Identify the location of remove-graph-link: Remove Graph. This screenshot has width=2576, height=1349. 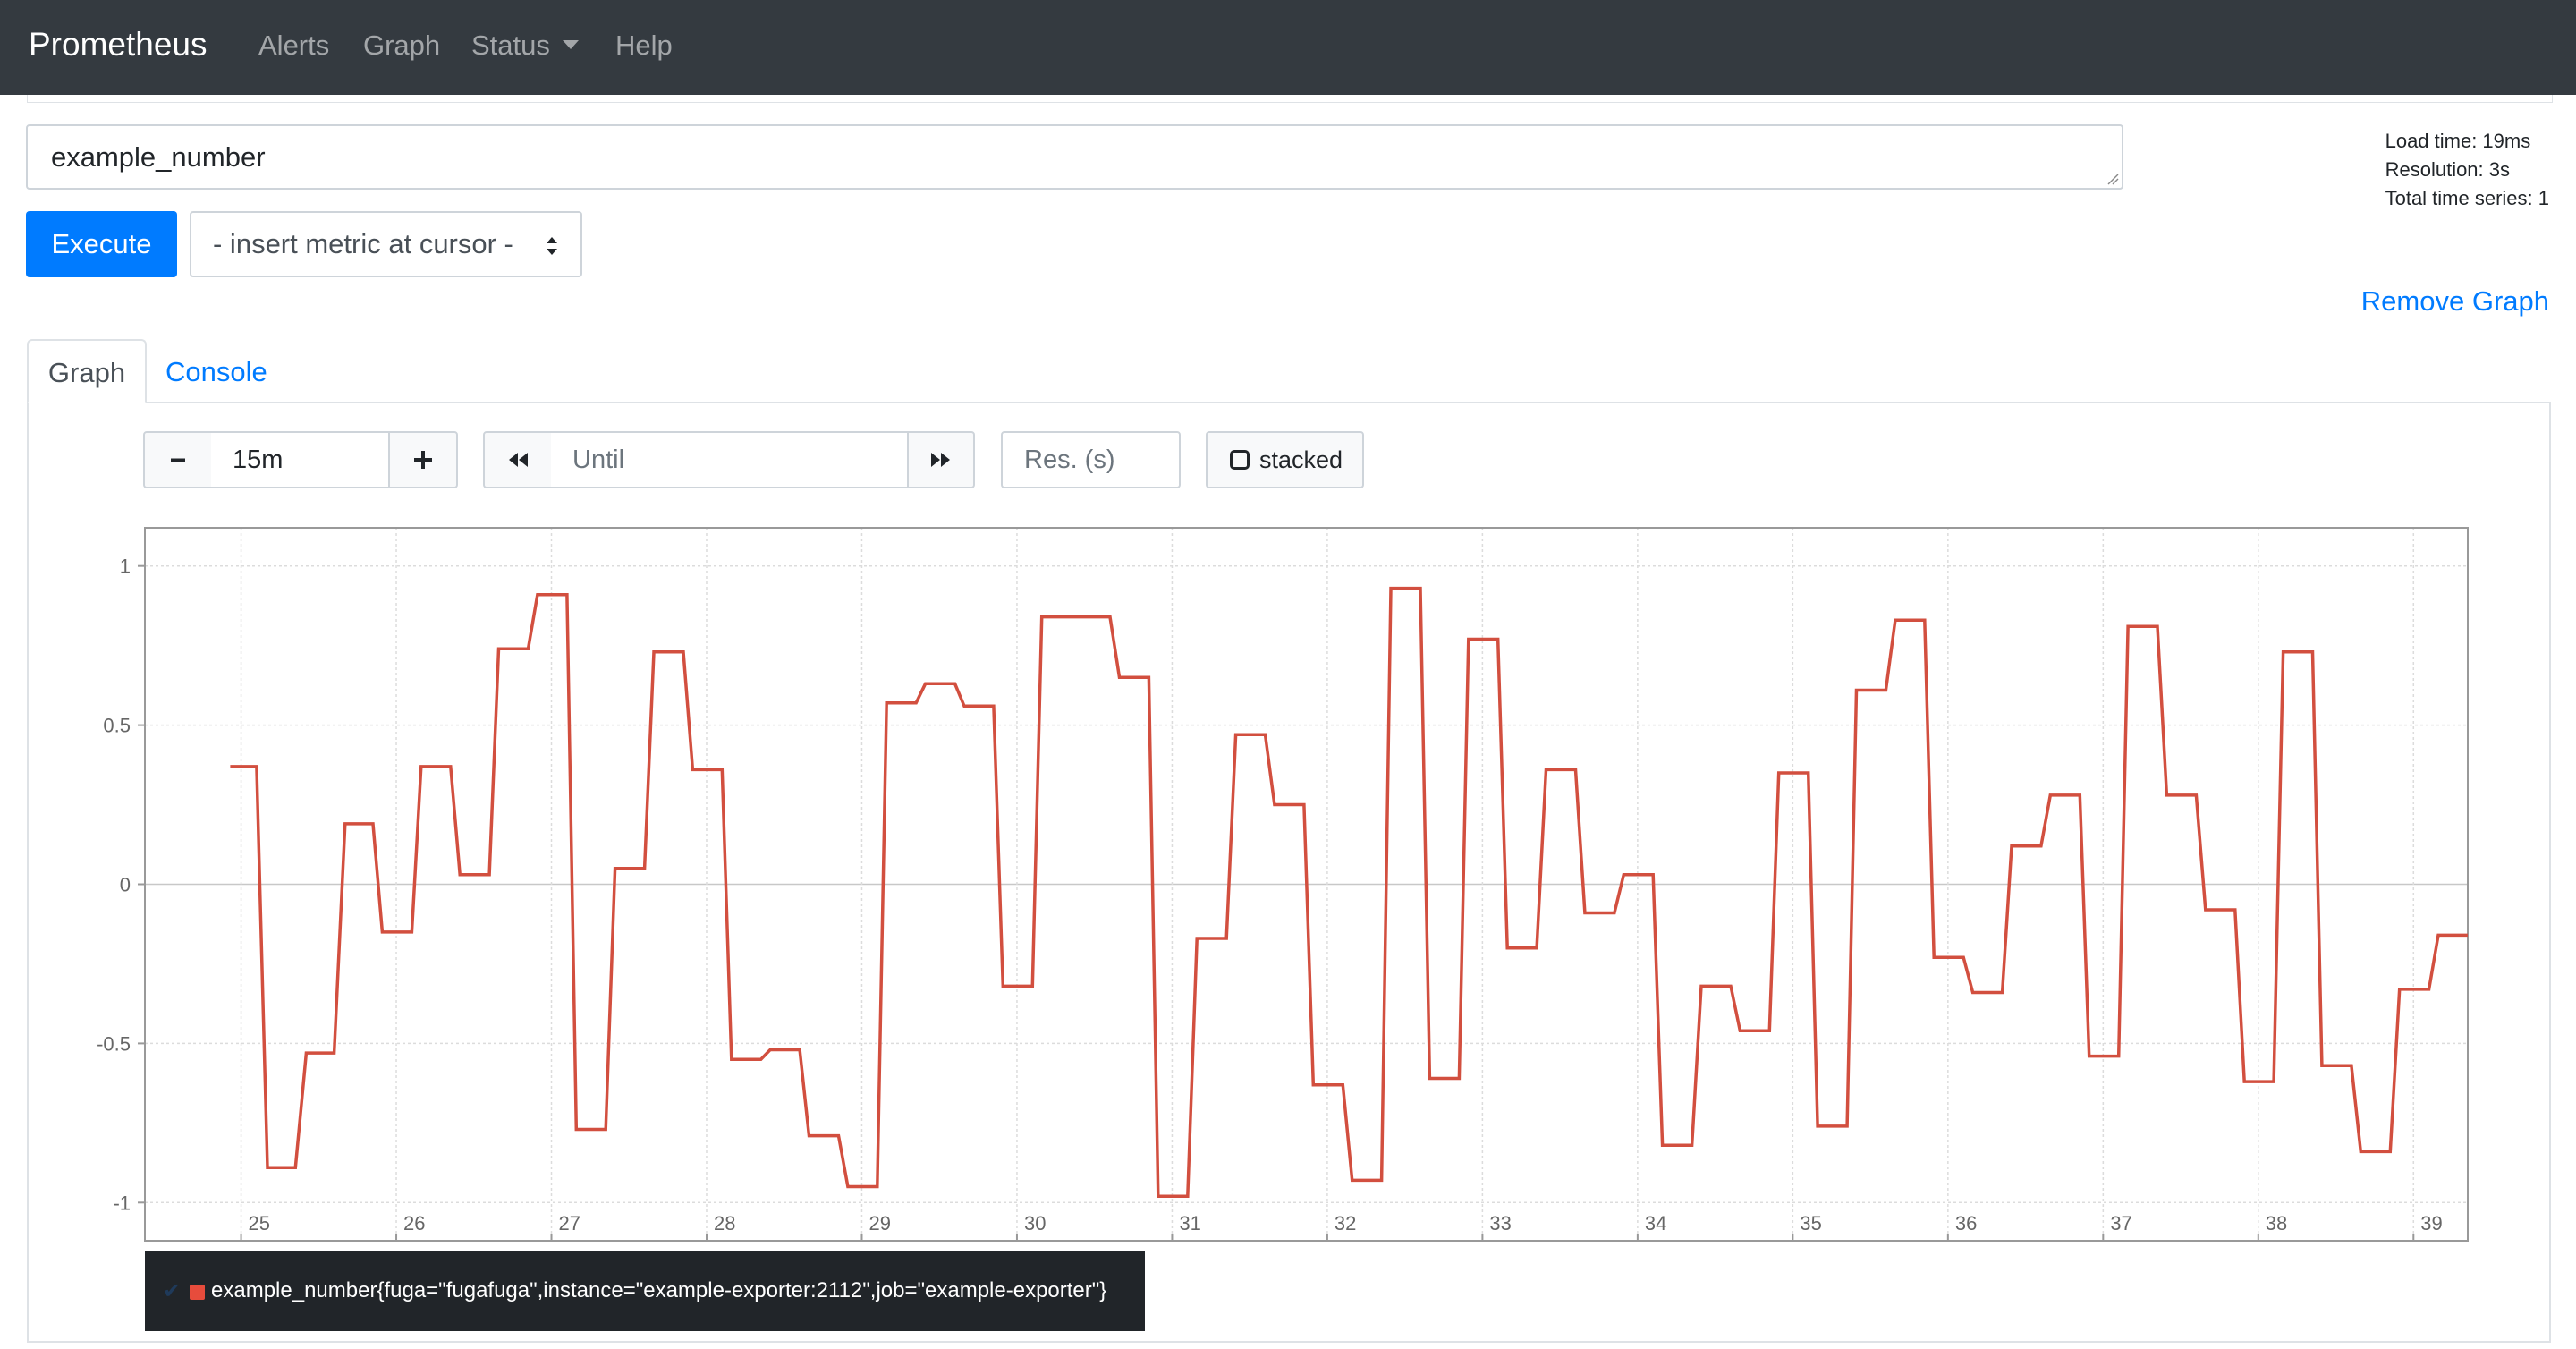
(2454, 301).